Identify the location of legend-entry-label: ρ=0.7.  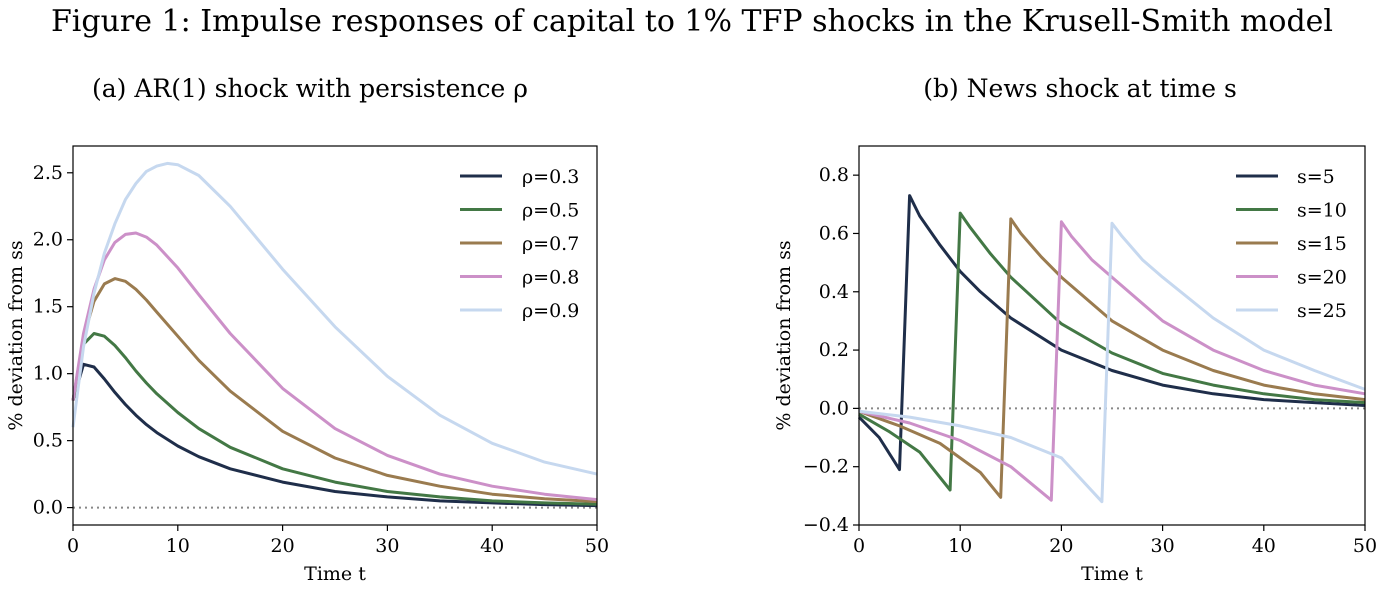
(550, 244).